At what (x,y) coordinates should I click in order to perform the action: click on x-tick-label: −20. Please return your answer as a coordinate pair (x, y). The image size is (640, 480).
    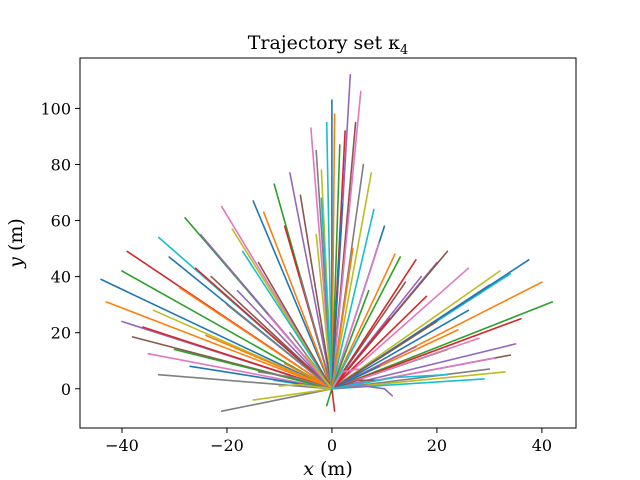
    Looking at the image, I should click on (227, 445).